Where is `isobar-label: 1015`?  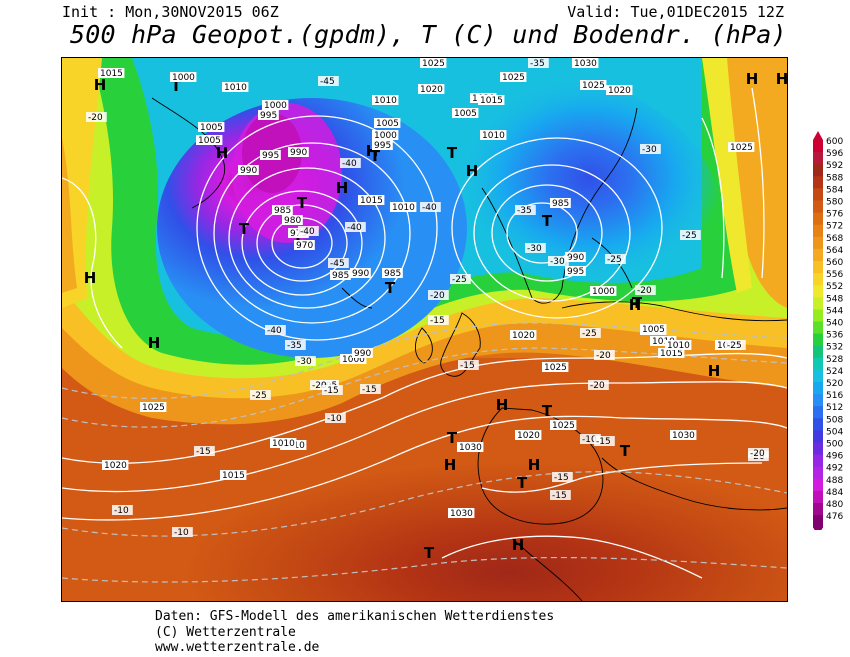 isobar-label: 1015 is located at coordinates (111, 74).